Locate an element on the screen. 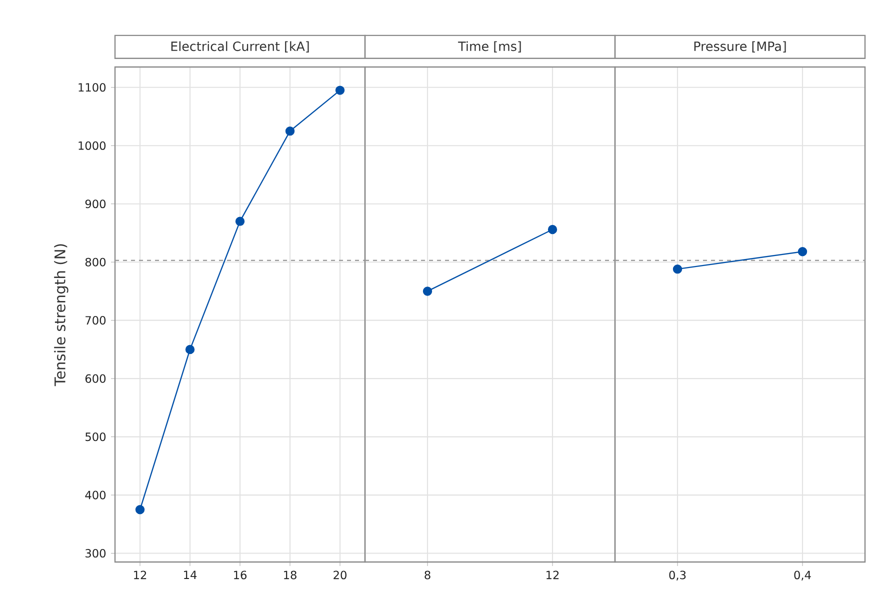 The image size is (885, 608). x-tick-label: 18 is located at coordinates (290, 575).